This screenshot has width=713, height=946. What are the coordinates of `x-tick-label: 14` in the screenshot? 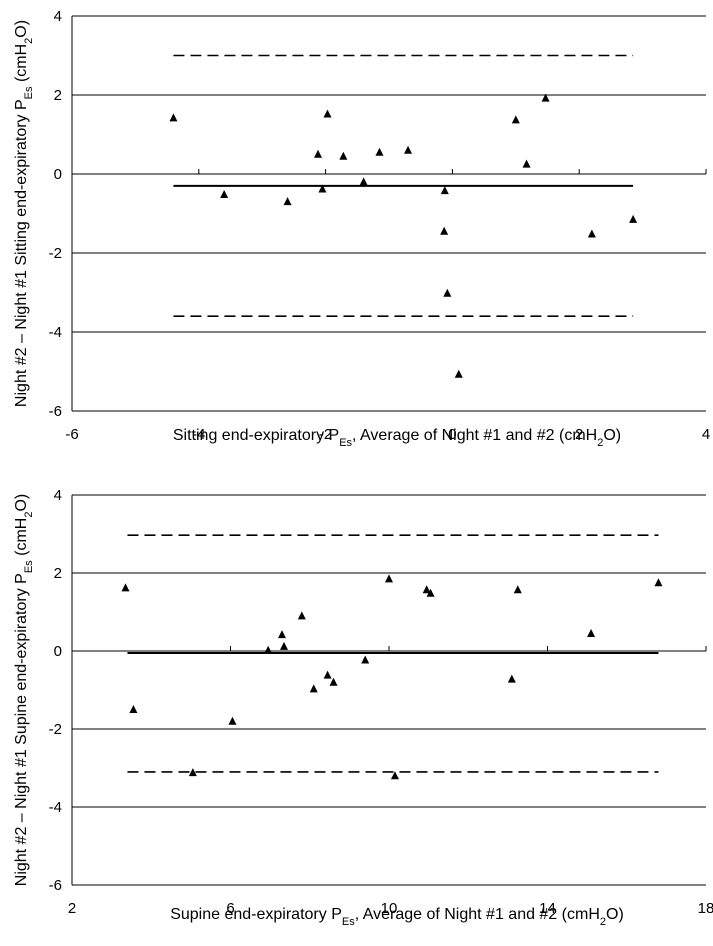 It's located at (547, 908).